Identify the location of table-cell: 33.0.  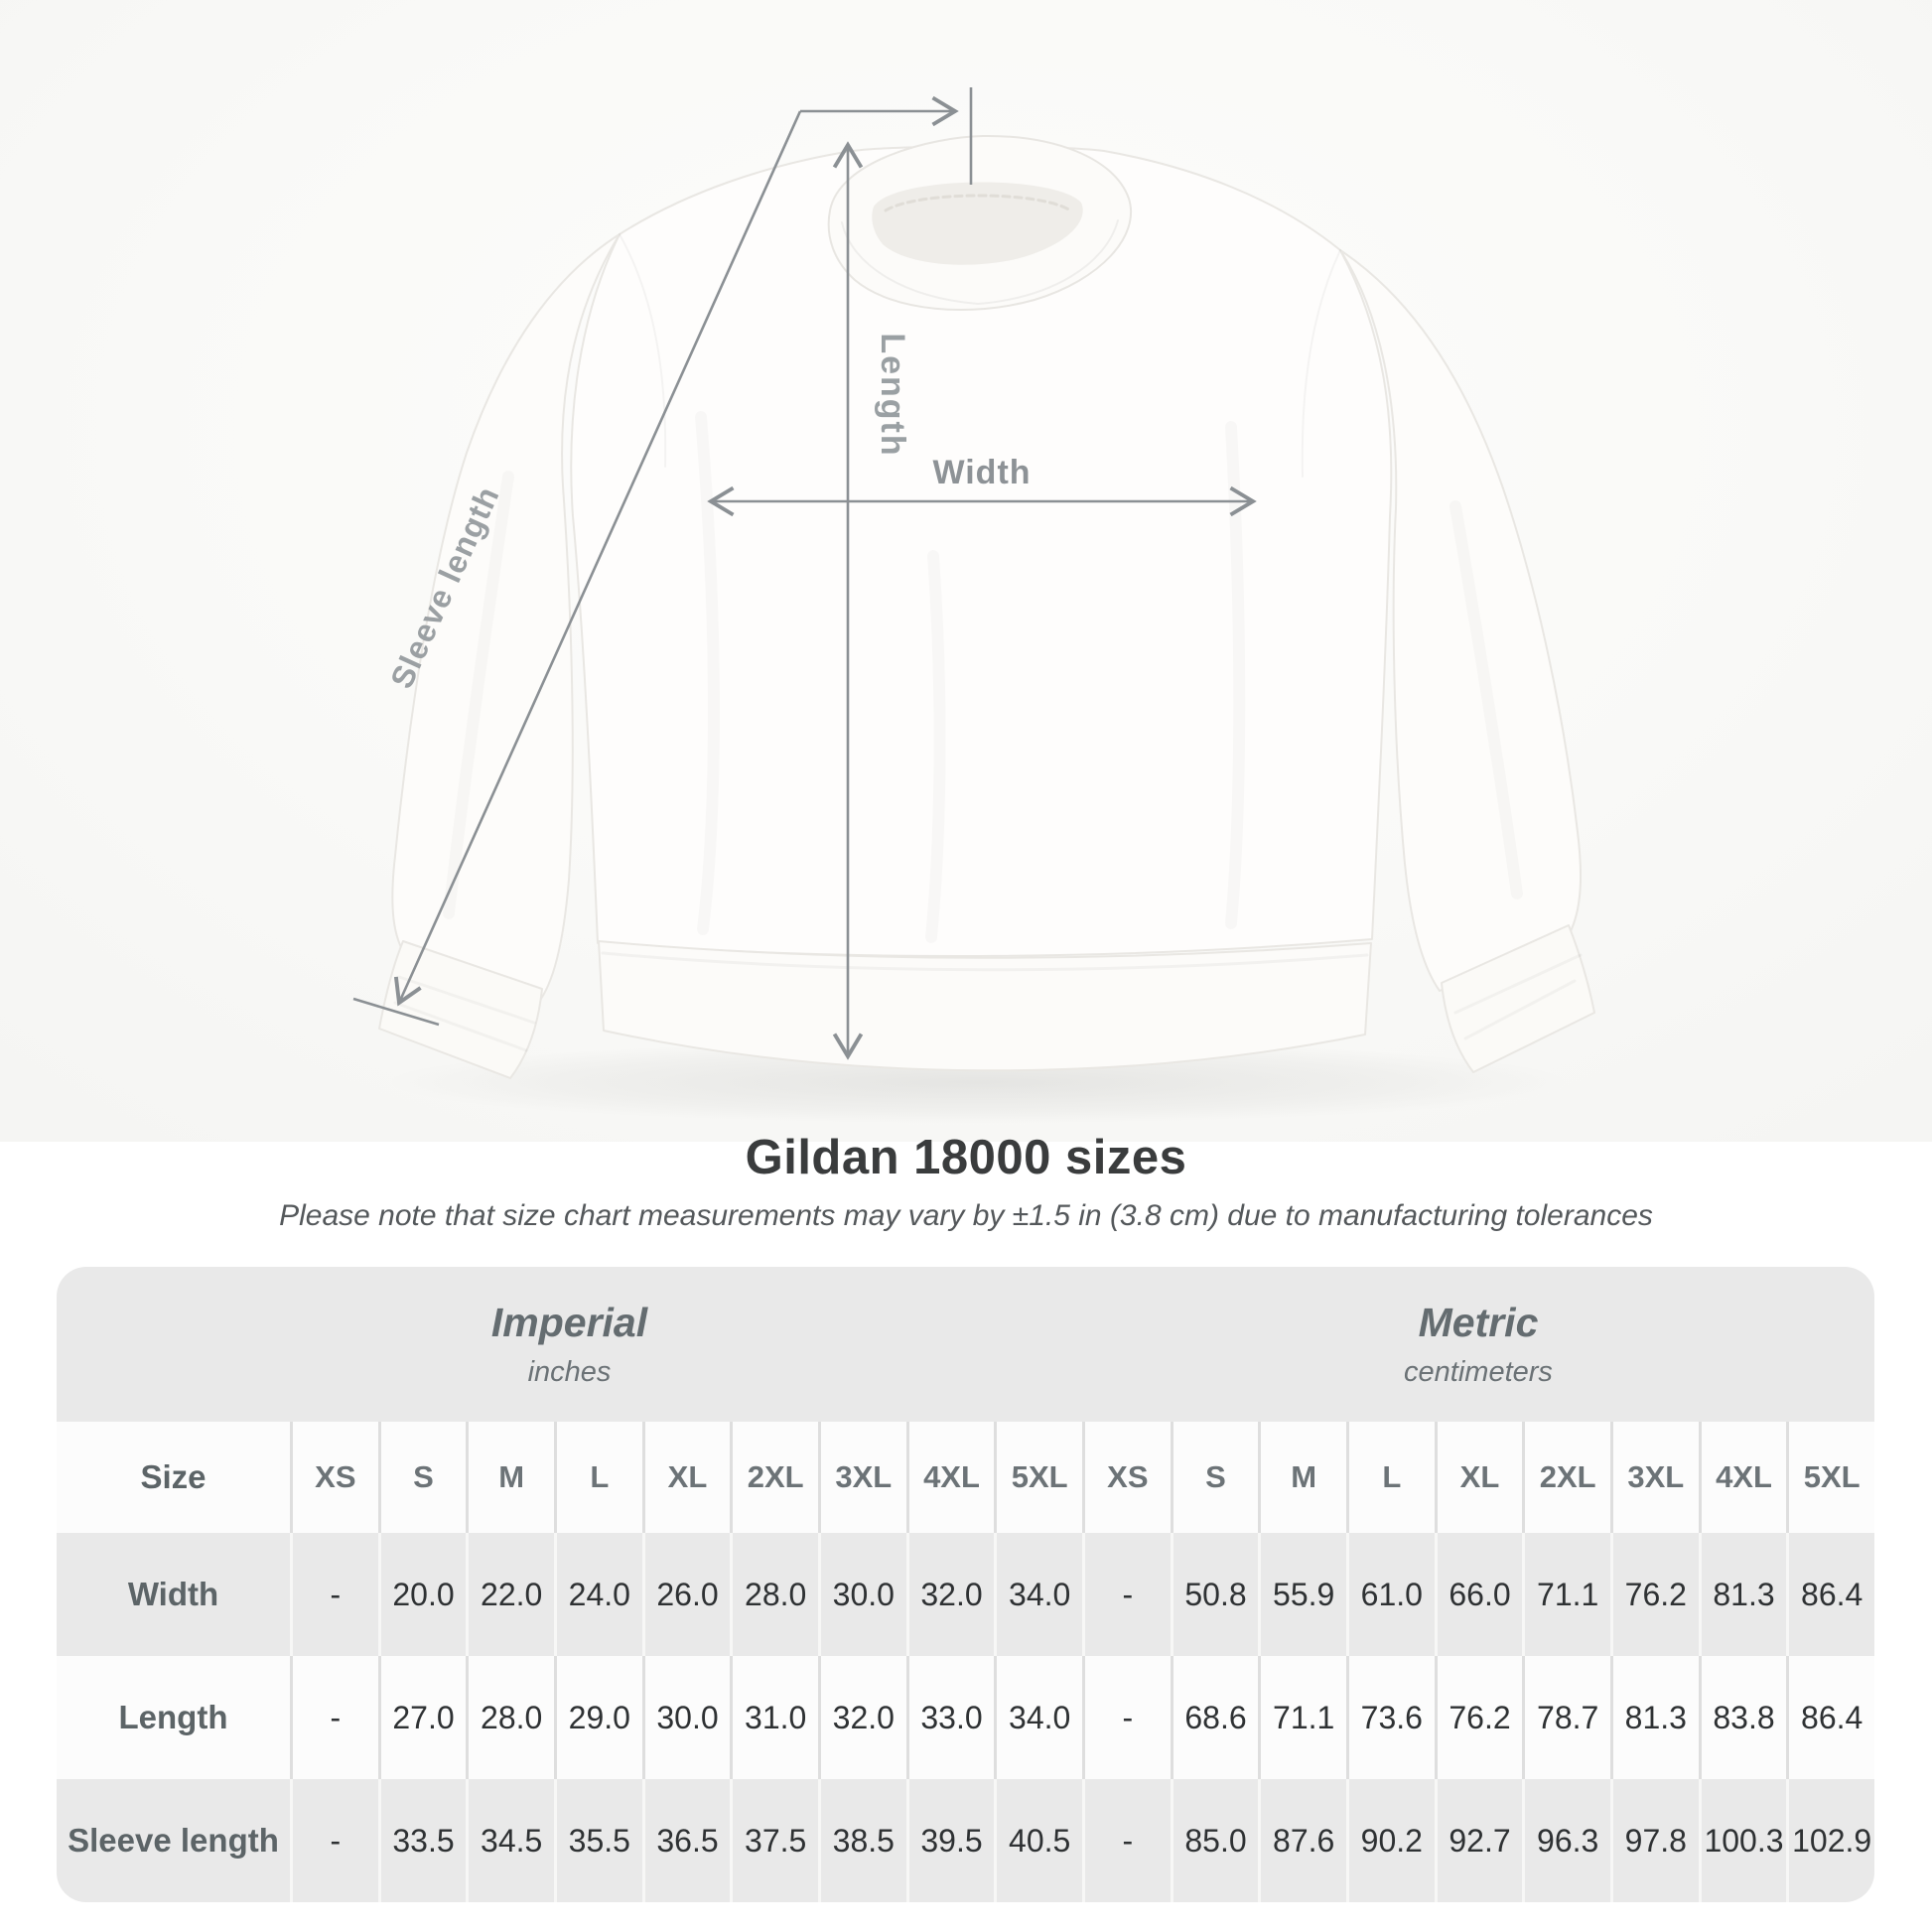
(950, 1717).